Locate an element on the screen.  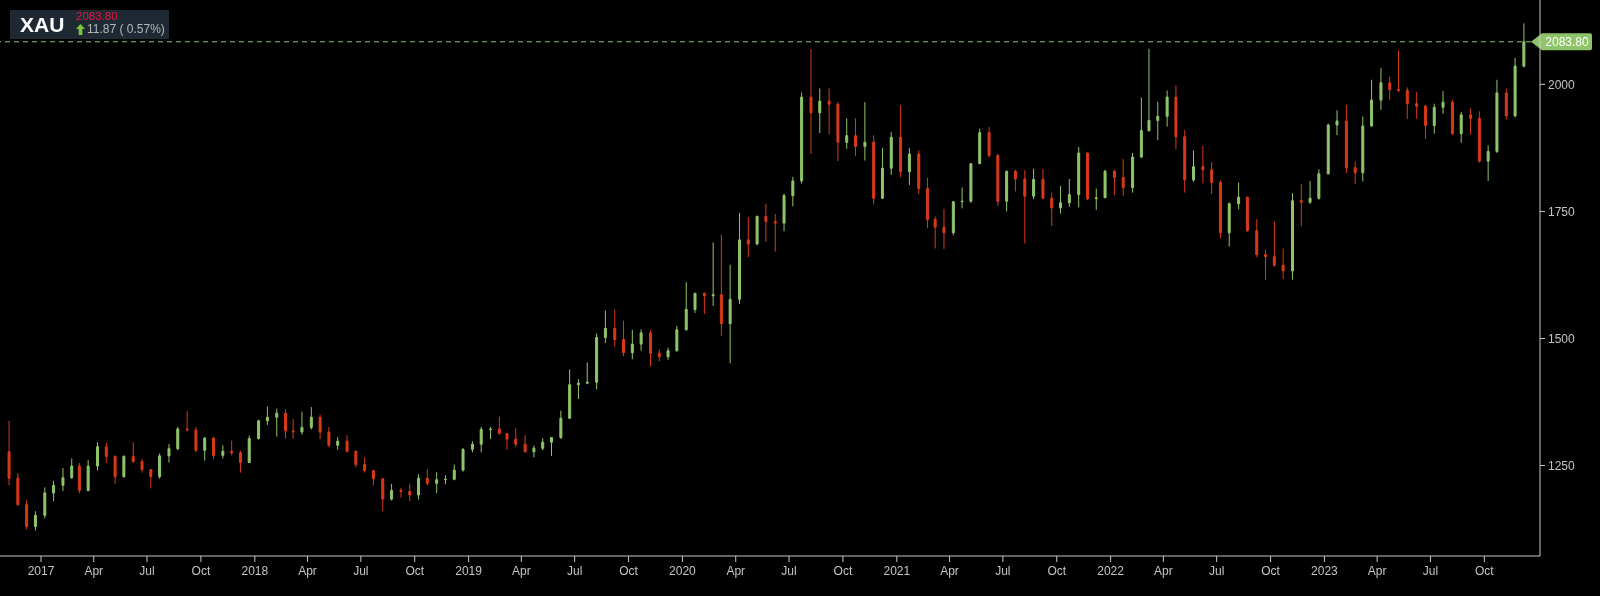
x-tick-label: 2018 is located at coordinates (255, 571).